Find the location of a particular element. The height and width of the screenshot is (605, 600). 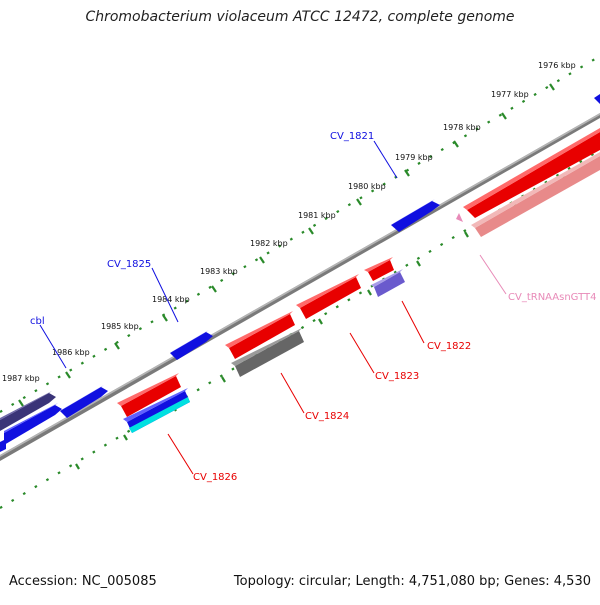

scale-label: 1978 kbp is located at coordinates (462, 127).